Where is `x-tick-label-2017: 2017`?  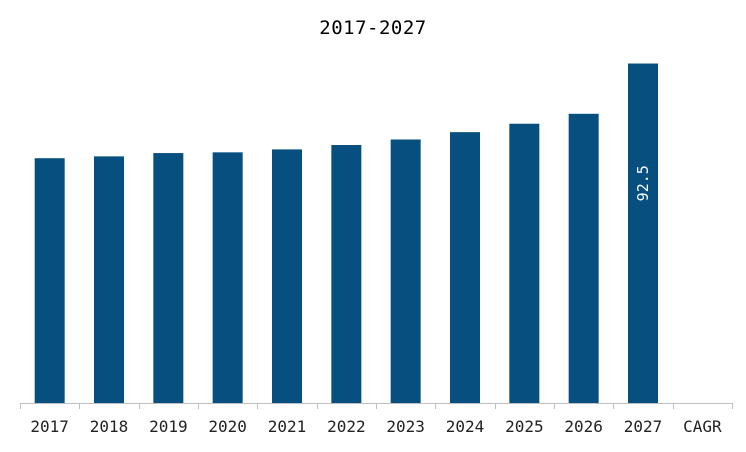 x-tick-label-2017: 2017 is located at coordinates (49, 426).